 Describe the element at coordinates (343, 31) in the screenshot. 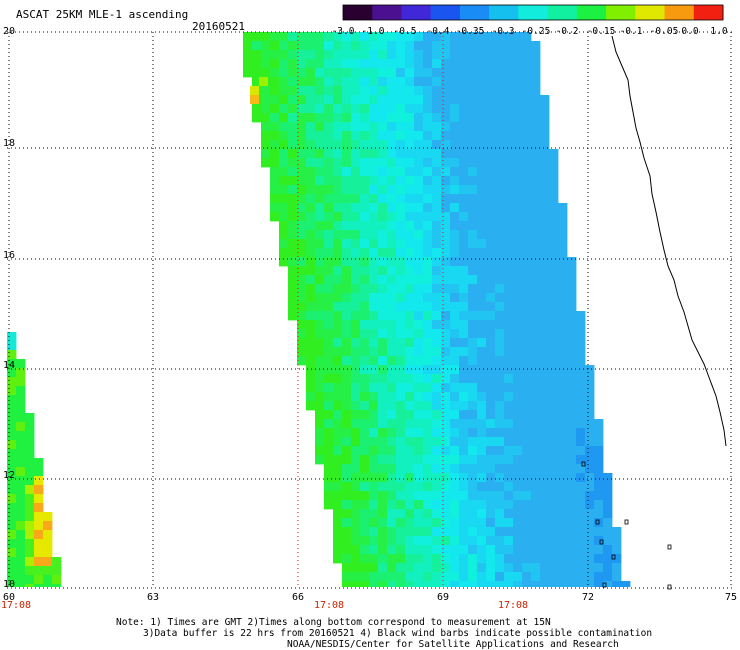

I see `colorbar-label: -3.0` at that location.